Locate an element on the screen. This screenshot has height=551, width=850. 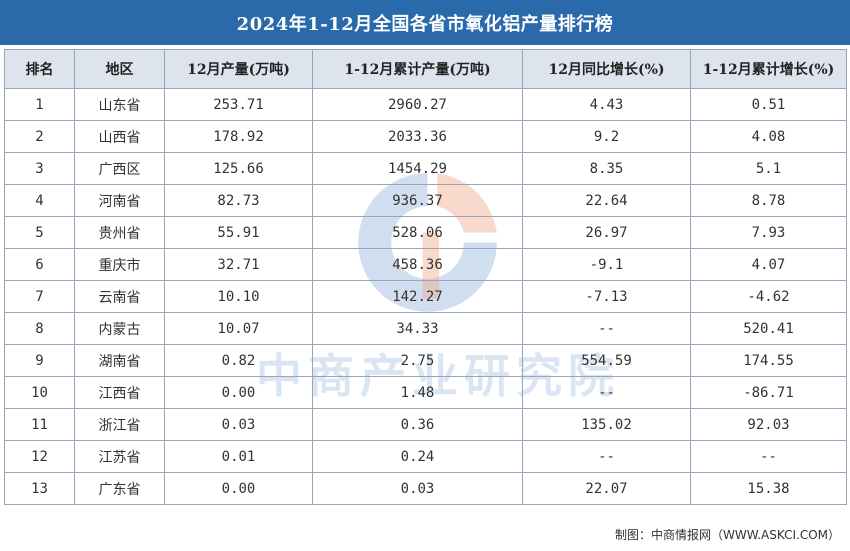
cell-rank: 7 is located at coordinates (39, 296).